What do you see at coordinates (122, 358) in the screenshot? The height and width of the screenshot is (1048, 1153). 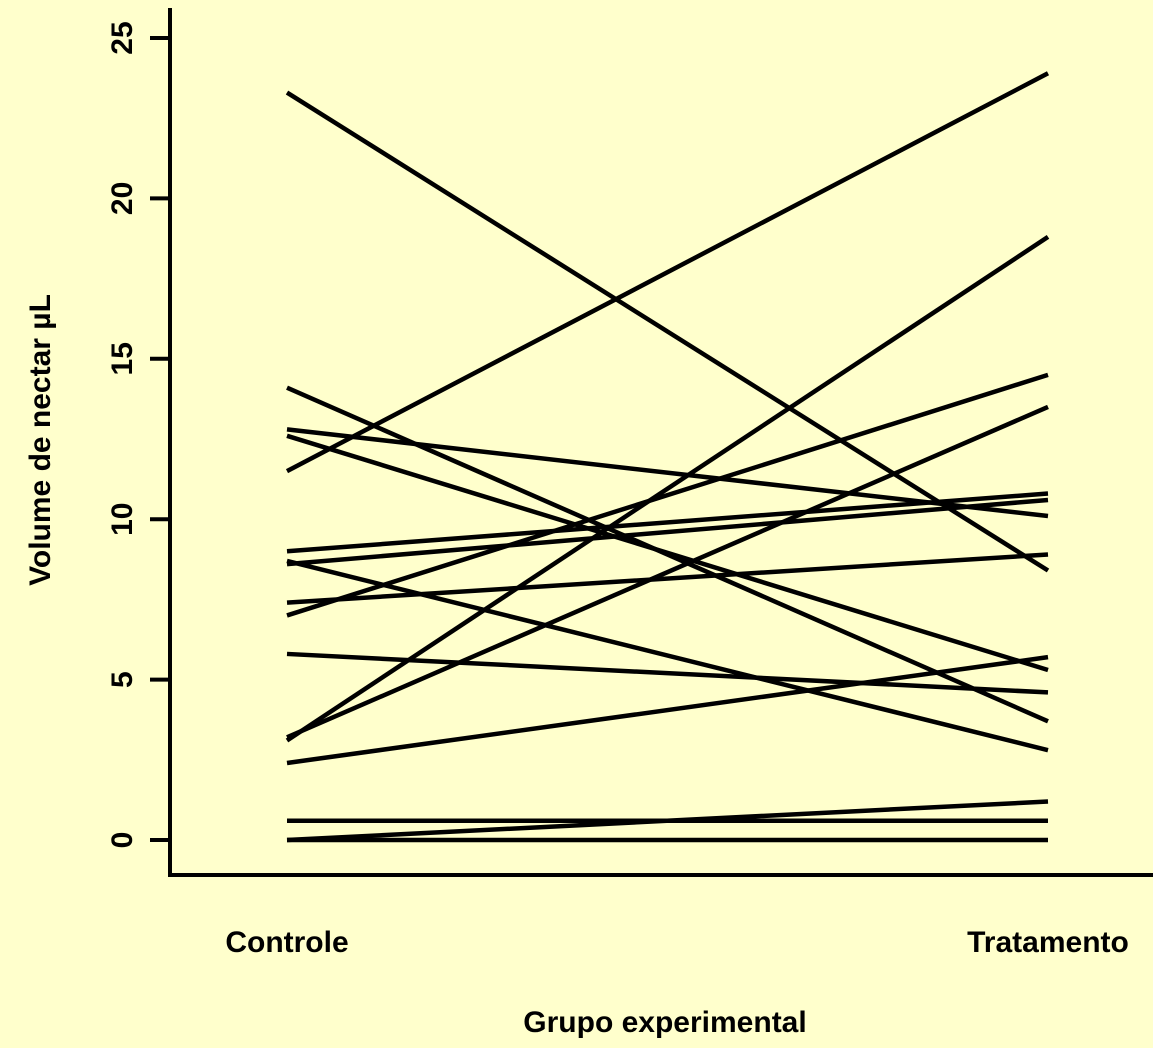 I see `y-tick-label: 15` at bounding box center [122, 358].